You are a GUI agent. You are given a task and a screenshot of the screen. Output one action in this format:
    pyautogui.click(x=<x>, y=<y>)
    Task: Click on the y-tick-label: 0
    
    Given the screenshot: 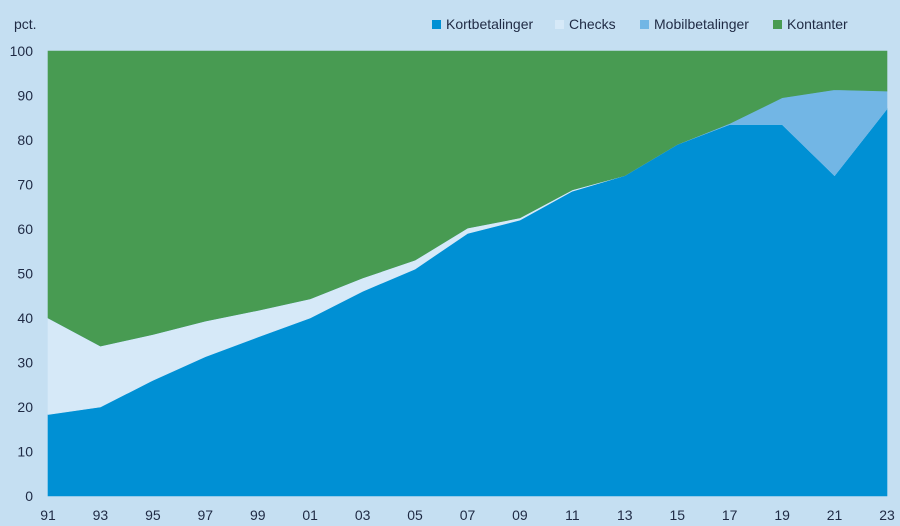 What is the action you would take?
    pyautogui.click(x=29, y=496)
    